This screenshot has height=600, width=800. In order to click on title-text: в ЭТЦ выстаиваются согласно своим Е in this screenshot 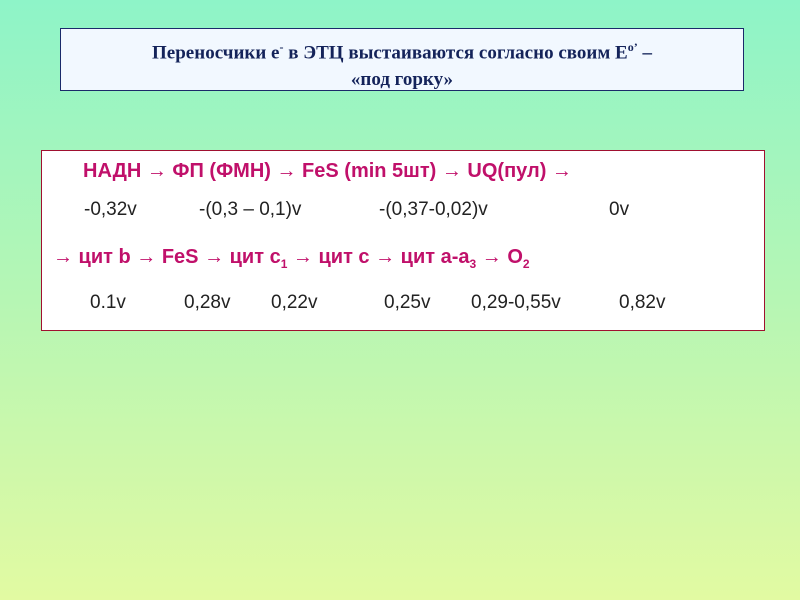, I will do `click(455, 53)`.